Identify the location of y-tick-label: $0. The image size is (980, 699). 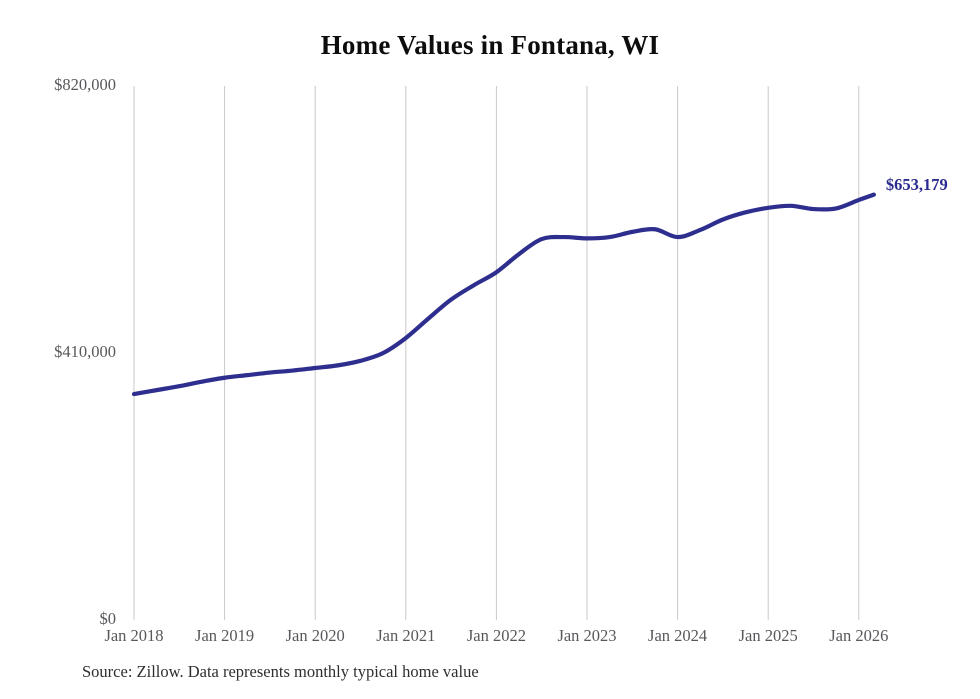
(108, 618).